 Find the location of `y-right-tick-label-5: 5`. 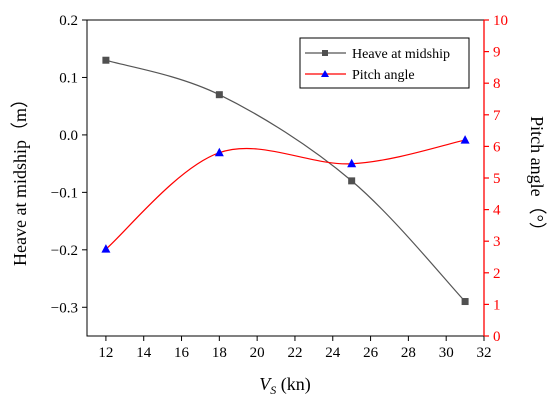

y-right-tick-label-5: 5 is located at coordinates (497, 179).